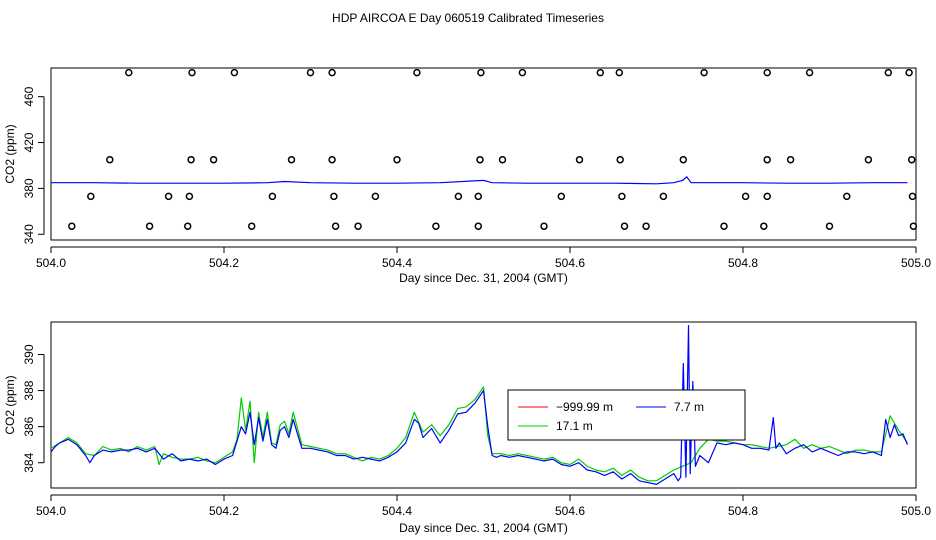 The height and width of the screenshot is (540, 936). What do you see at coordinates (29, 142) in the screenshot?
I see `top-y-tick-label: 420` at bounding box center [29, 142].